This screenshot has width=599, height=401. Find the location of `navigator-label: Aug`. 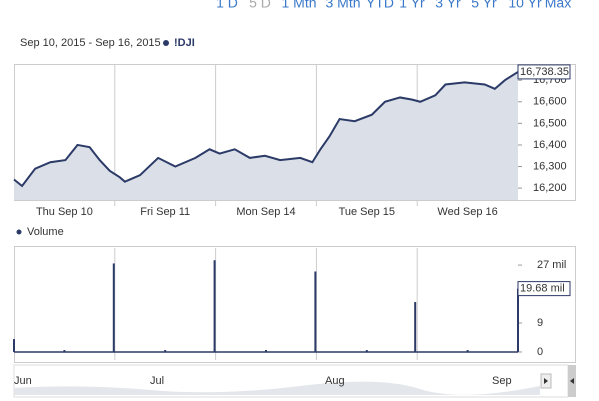

navigator-label: Aug is located at coordinates (335, 381).